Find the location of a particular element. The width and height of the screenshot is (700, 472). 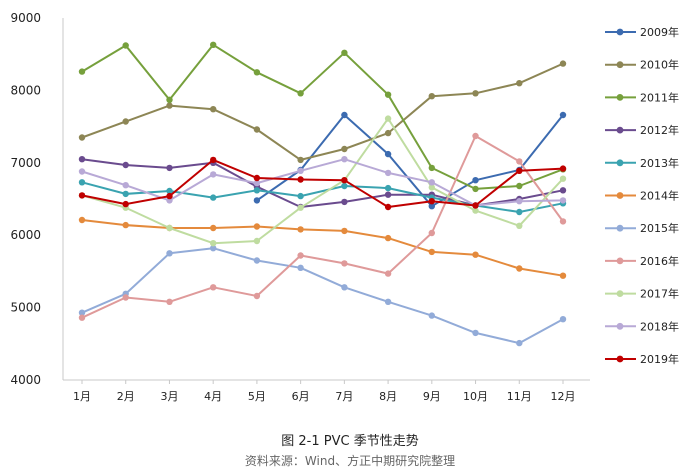

series-2018年 is located at coordinates (322, 182).